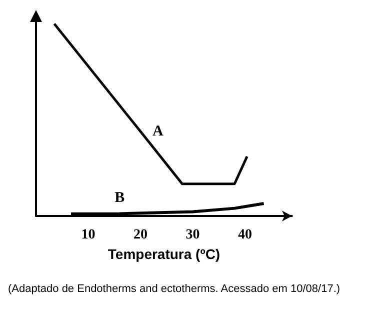 The image size is (384, 314). I want to click on series-label: A, so click(158, 131).